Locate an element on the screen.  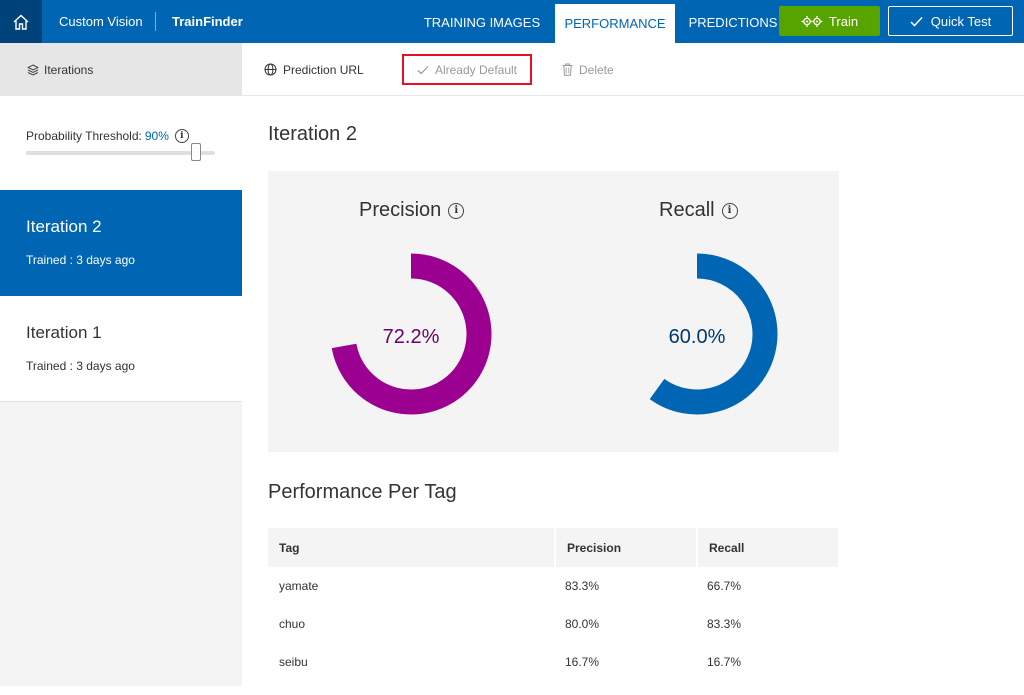
iterations-header-label: Iterations is located at coordinates (69, 69).